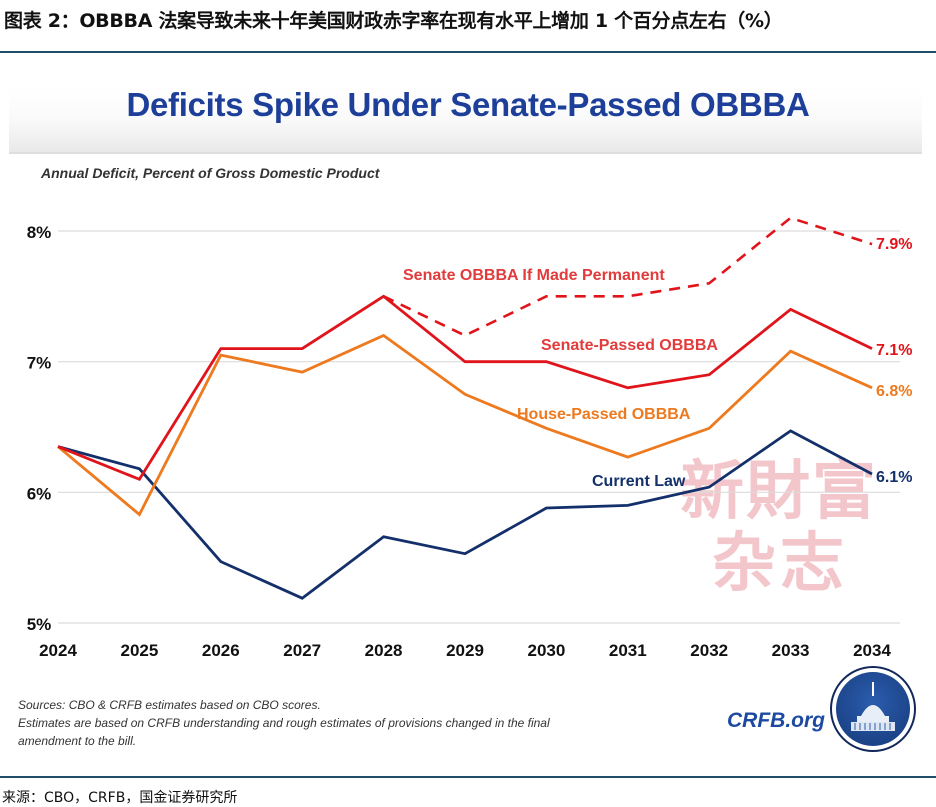  I want to click on y-tick-label: 7%, so click(39, 363).